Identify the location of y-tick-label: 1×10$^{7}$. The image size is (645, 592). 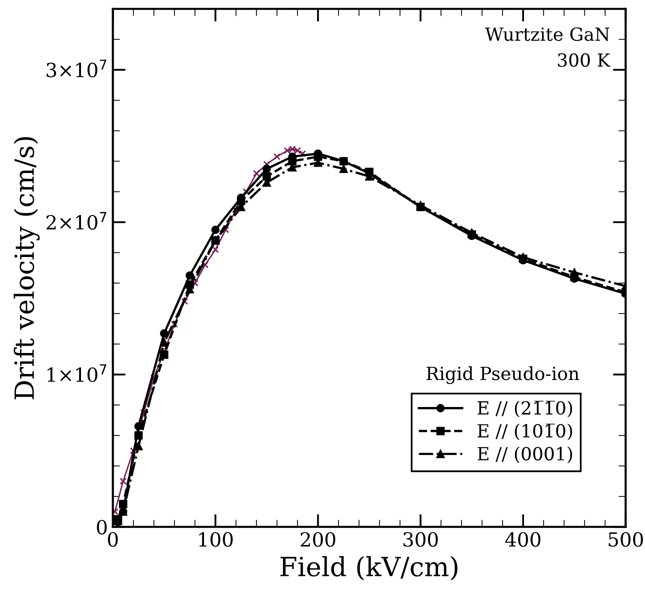
(77, 373).